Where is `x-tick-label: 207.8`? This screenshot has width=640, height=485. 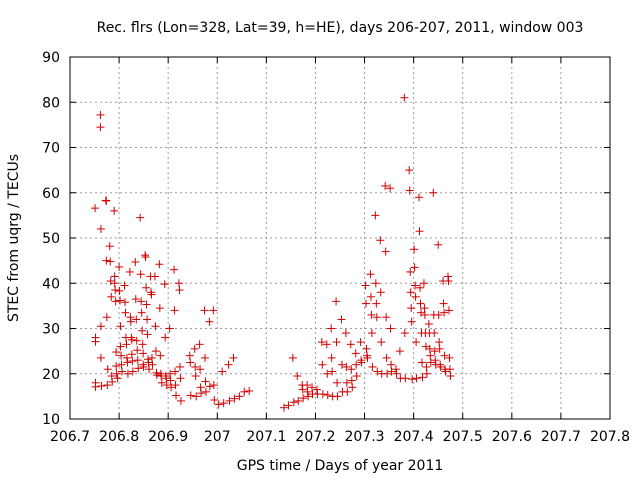 x-tick-label: 207.8 is located at coordinates (610, 437).